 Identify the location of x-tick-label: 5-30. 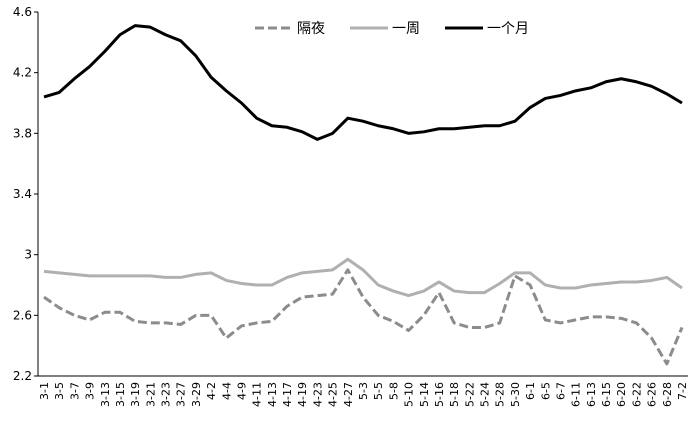
(515, 394).